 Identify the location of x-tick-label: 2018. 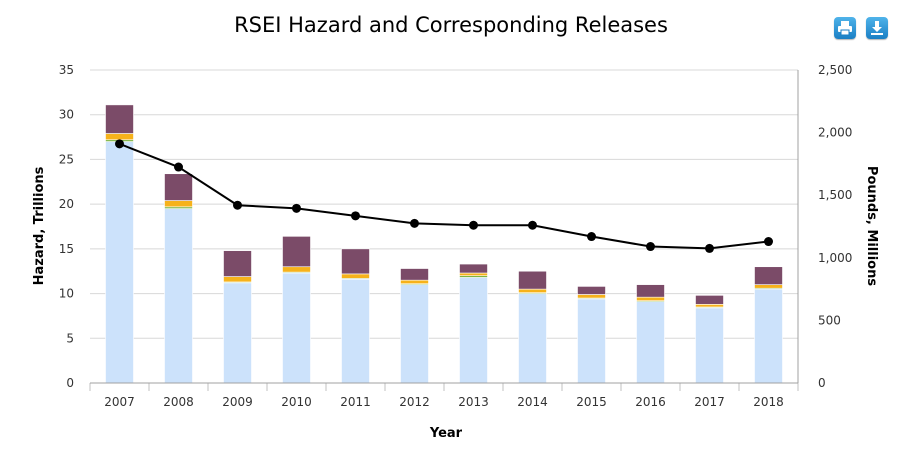
(768, 402).